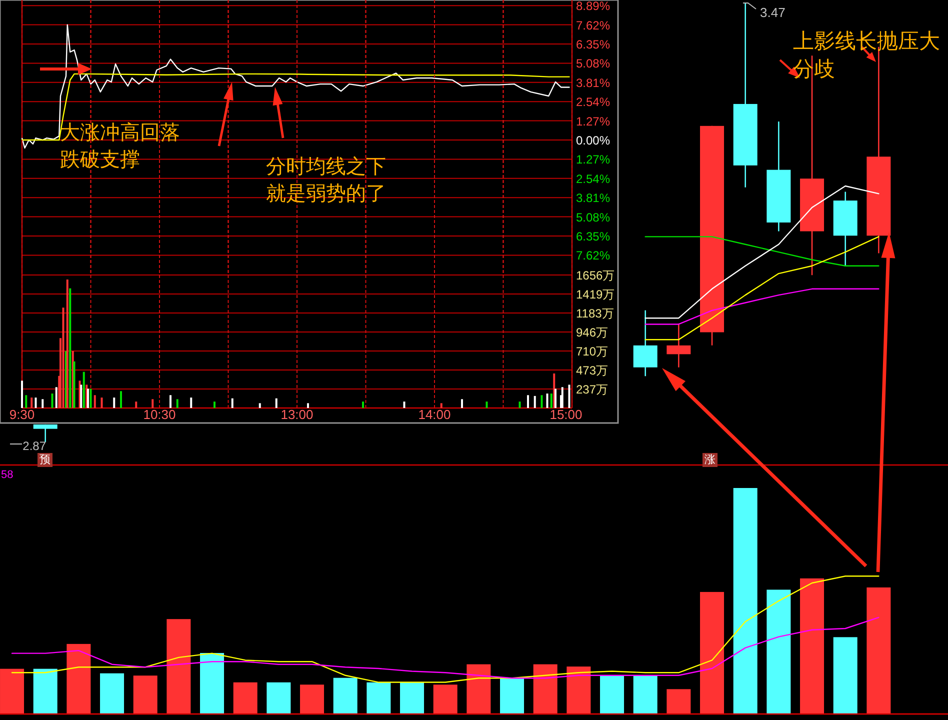 This screenshot has height=720, width=948. What do you see at coordinates (120, 132) in the screenshot?
I see `annotation: 大涨冲高回落` at bounding box center [120, 132].